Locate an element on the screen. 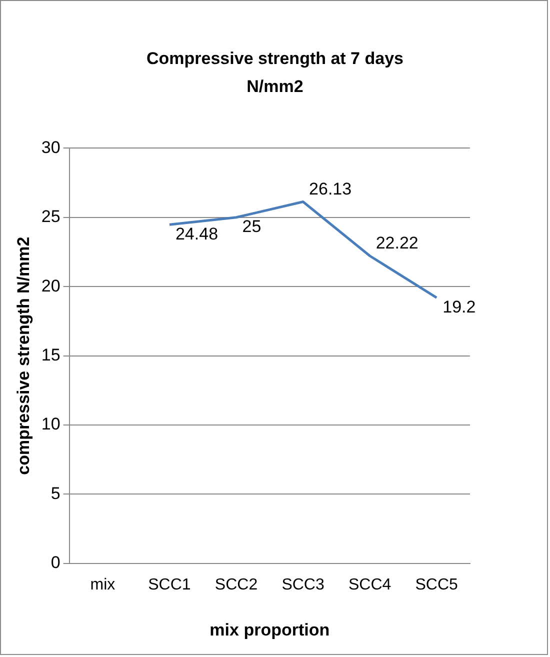  data-label: 19.2 is located at coordinates (459, 306).